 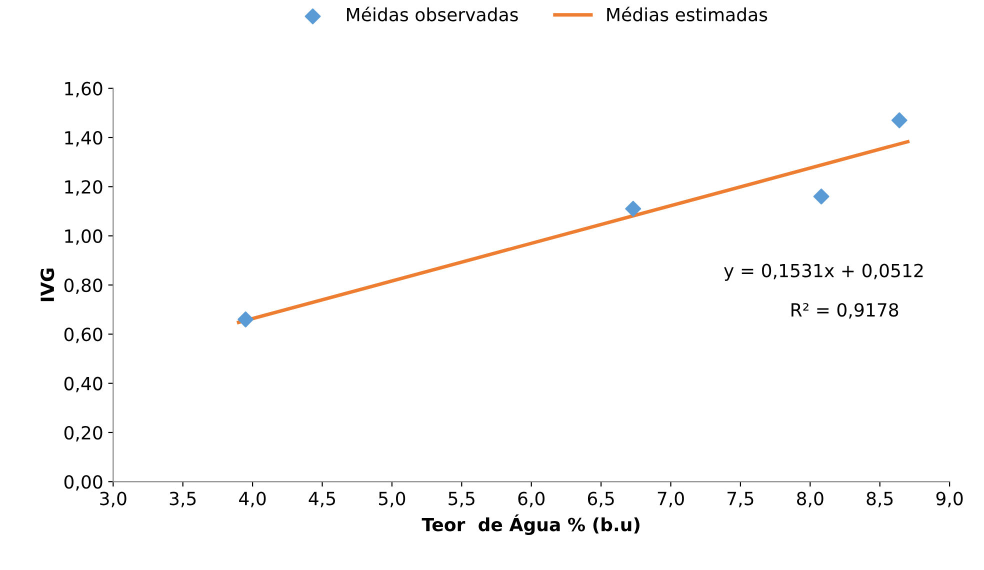 What do you see at coordinates (879, 500) in the screenshot?
I see `x-tick-label: 8,5` at bounding box center [879, 500].